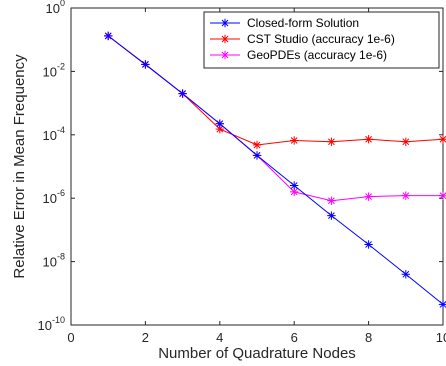 The image size is (446, 366). I want to click on legend-label: GeoPDEs (accuracy 1e-6), so click(317, 55).